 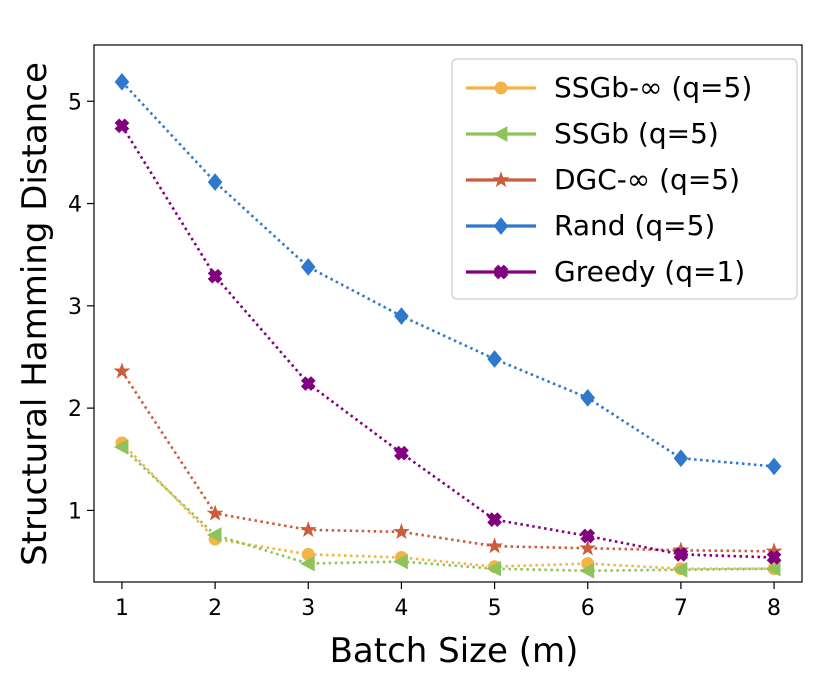 What do you see at coordinates (401, 608) in the screenshot?
I see `x-tick-label: 4` at bounding box center [401, 608].